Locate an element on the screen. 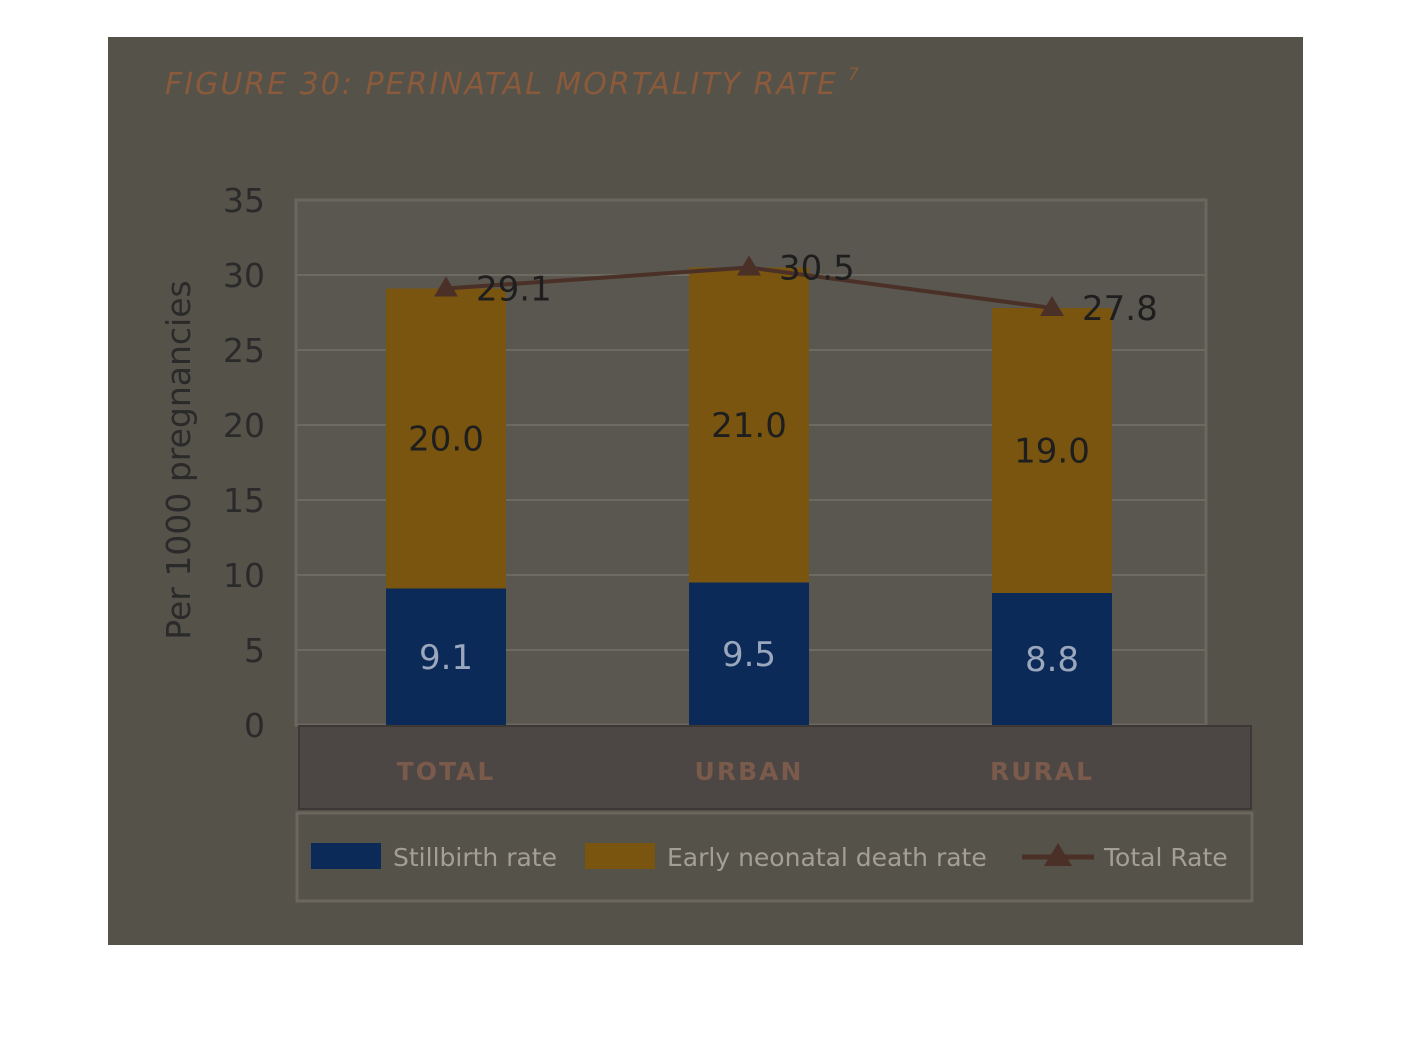 This screenshot has width=1410, height=1040. y-tick-label: 10 is located at coordinates (244, 575).